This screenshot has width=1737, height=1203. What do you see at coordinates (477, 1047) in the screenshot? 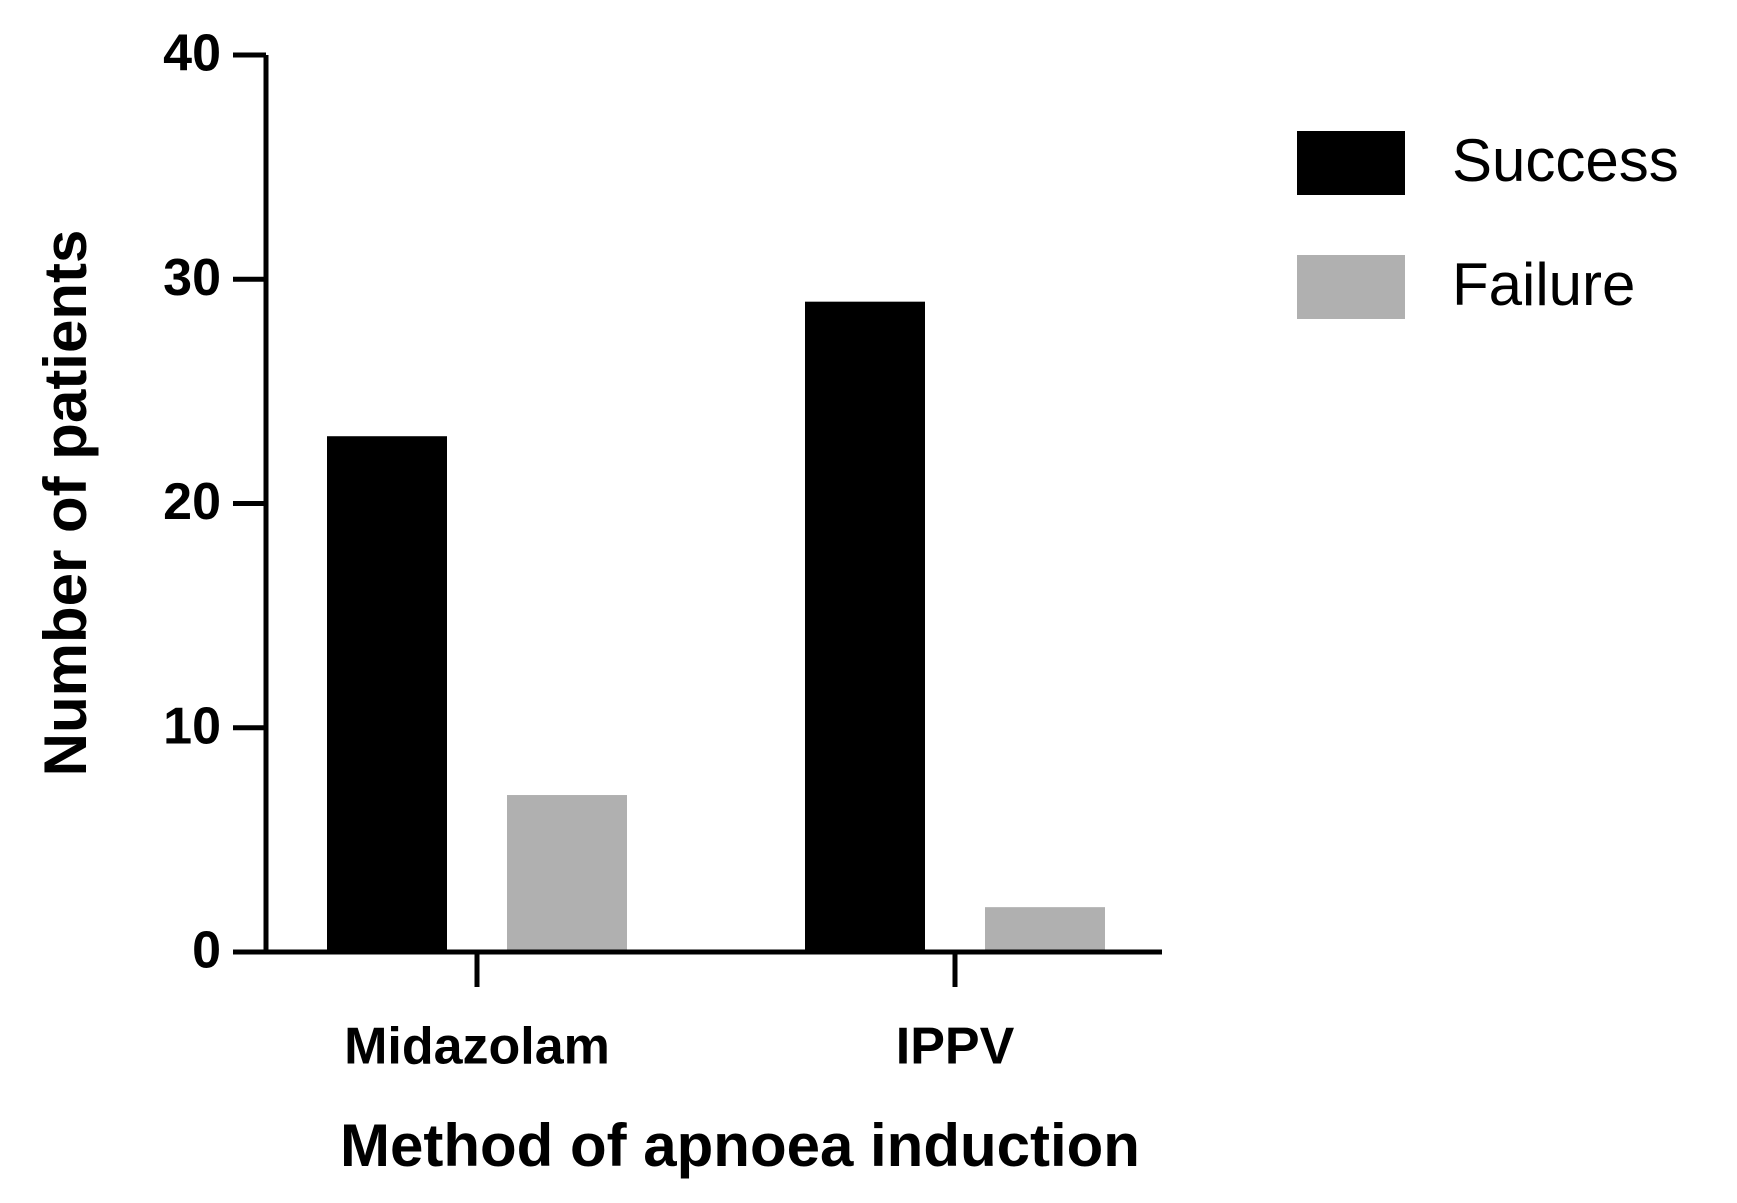
I see `x-tick-label: Midazolam` at bounding box center [477, 1047].